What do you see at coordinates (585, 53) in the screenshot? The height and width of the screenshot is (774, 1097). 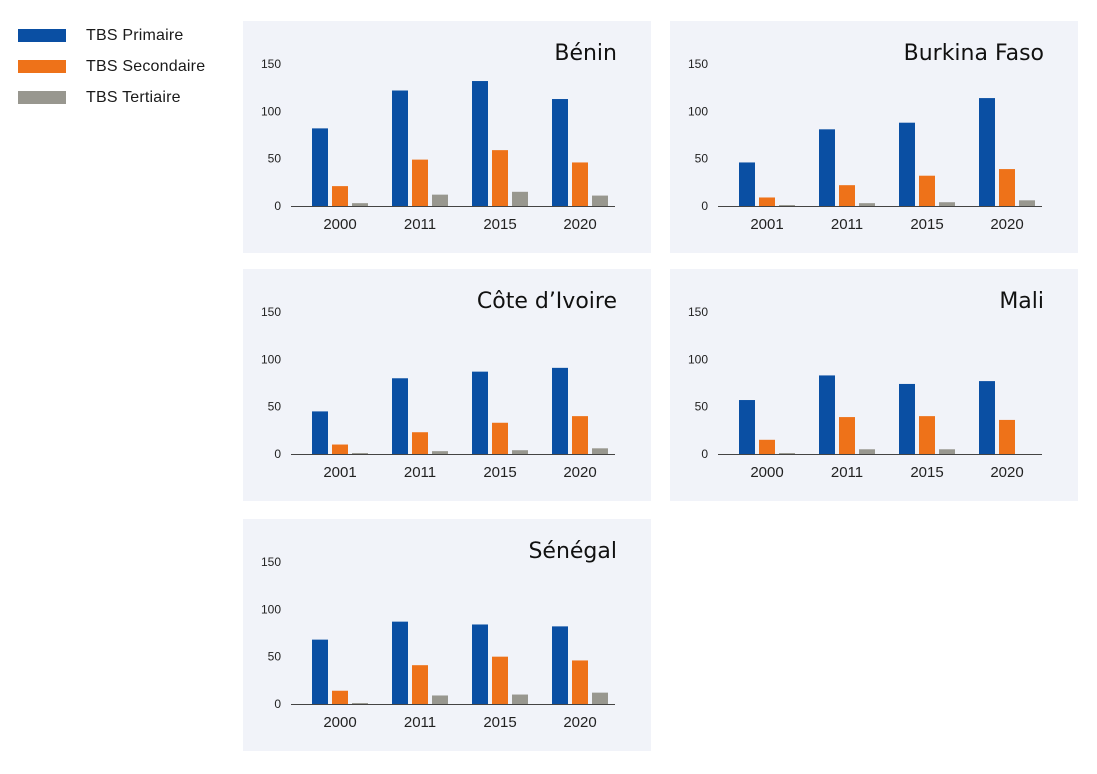 I see `chart-title: Bénin` at bounding box center [585, 53].